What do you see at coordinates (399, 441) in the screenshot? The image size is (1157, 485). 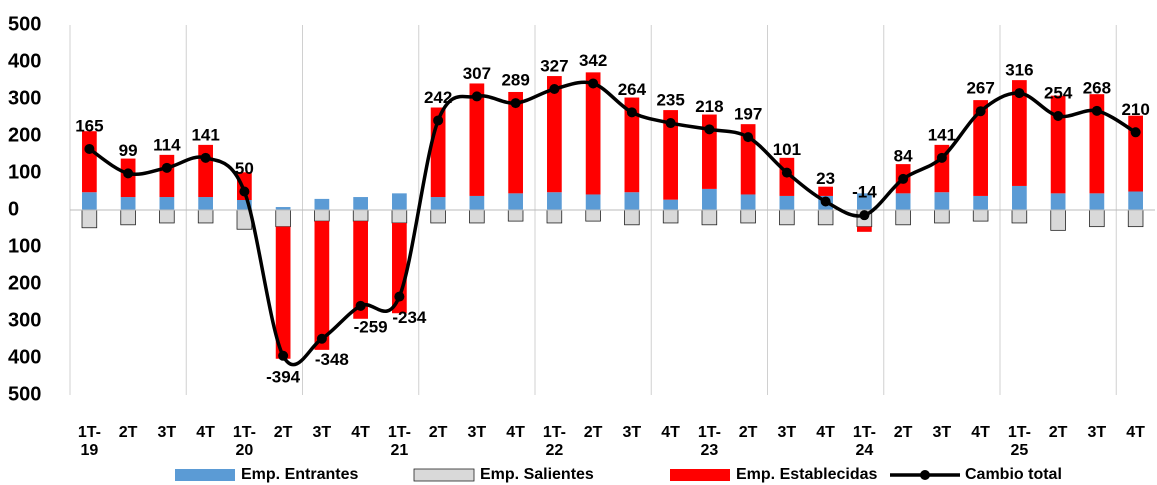 I see `x-tick-label: 1T-21` at bounding box center [399, 441].